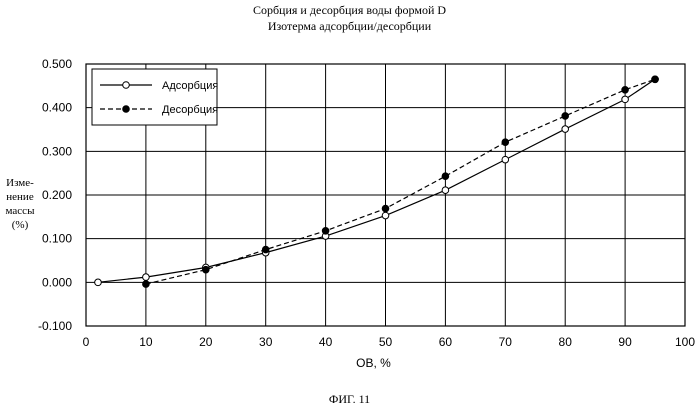 Image resolution: width=699 pixels, height=412 pixels. Describe the element at coordinates (625, 342) in the screenshot. I see `x-tick-label: 90` at that location.